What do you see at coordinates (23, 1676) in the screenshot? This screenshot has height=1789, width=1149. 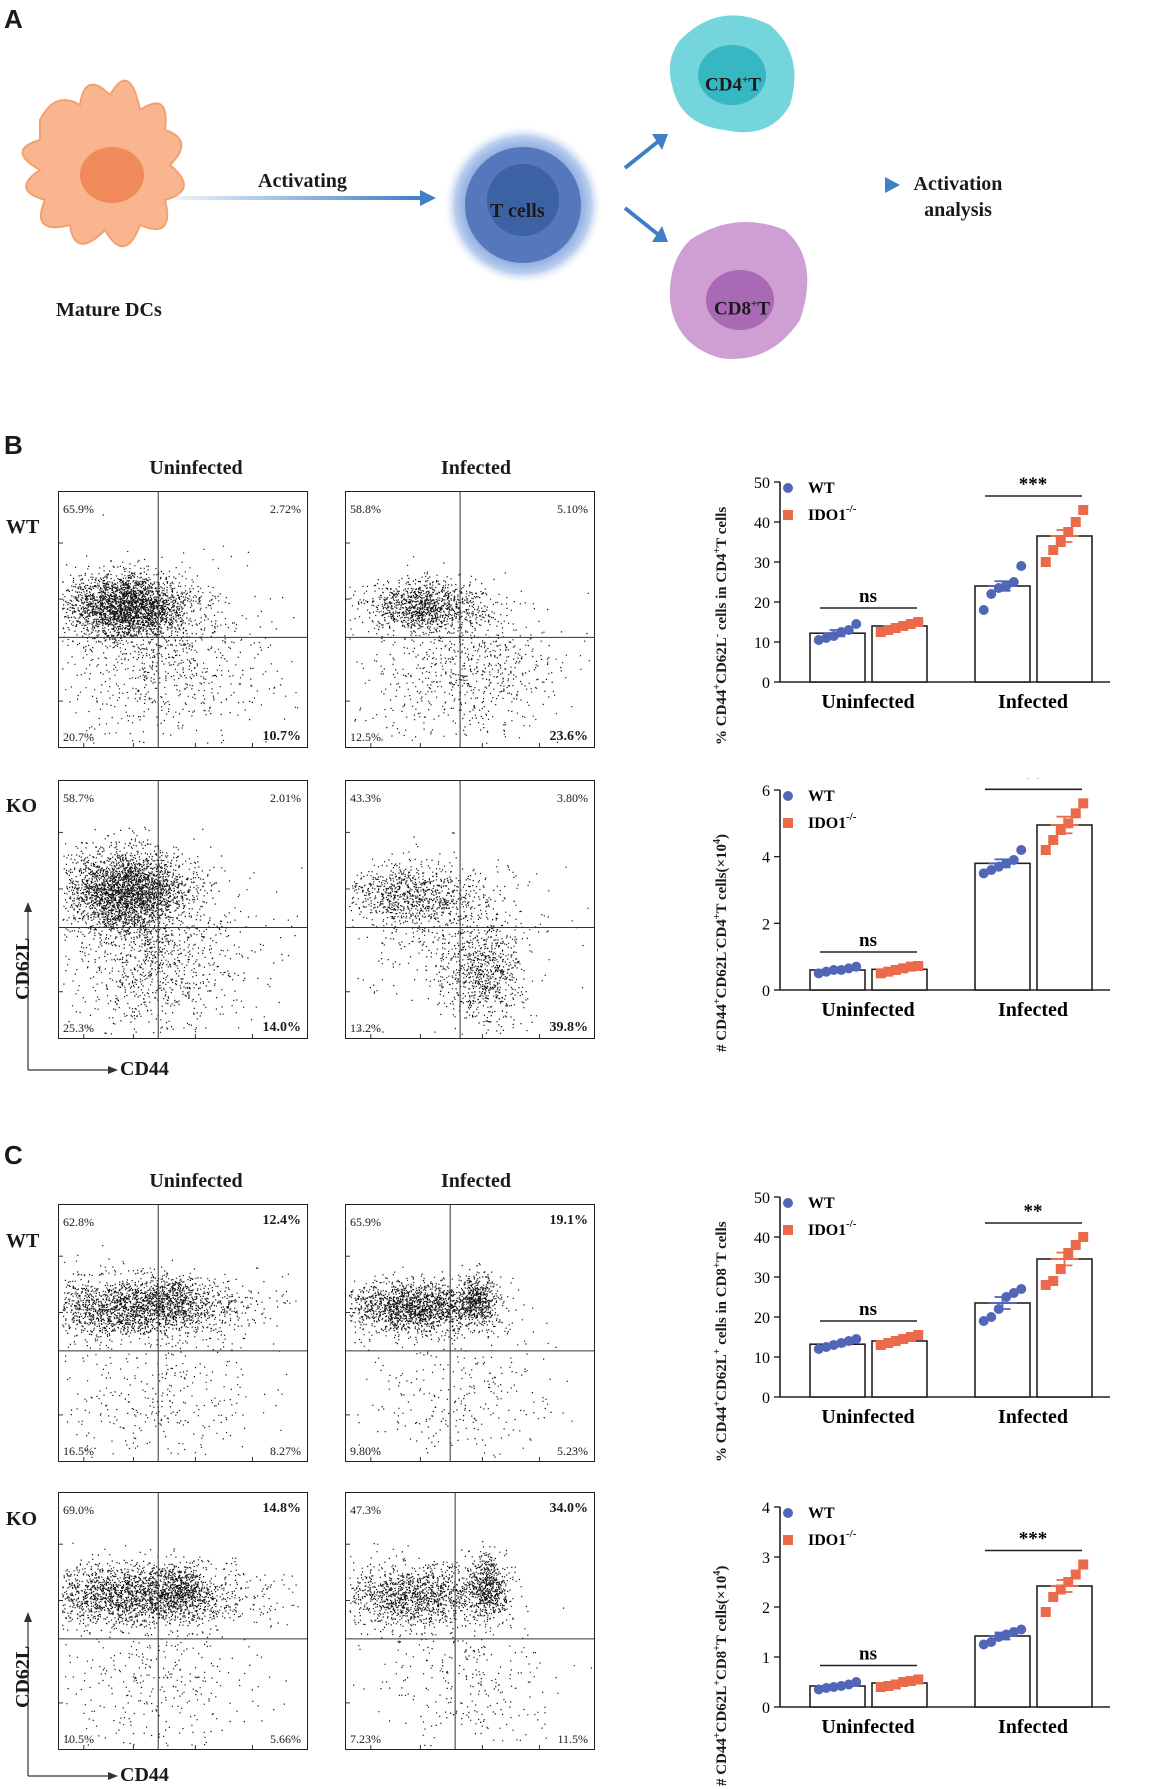 I see `c-y-axis-label: CD62L` at bounding box center [23, 1676].